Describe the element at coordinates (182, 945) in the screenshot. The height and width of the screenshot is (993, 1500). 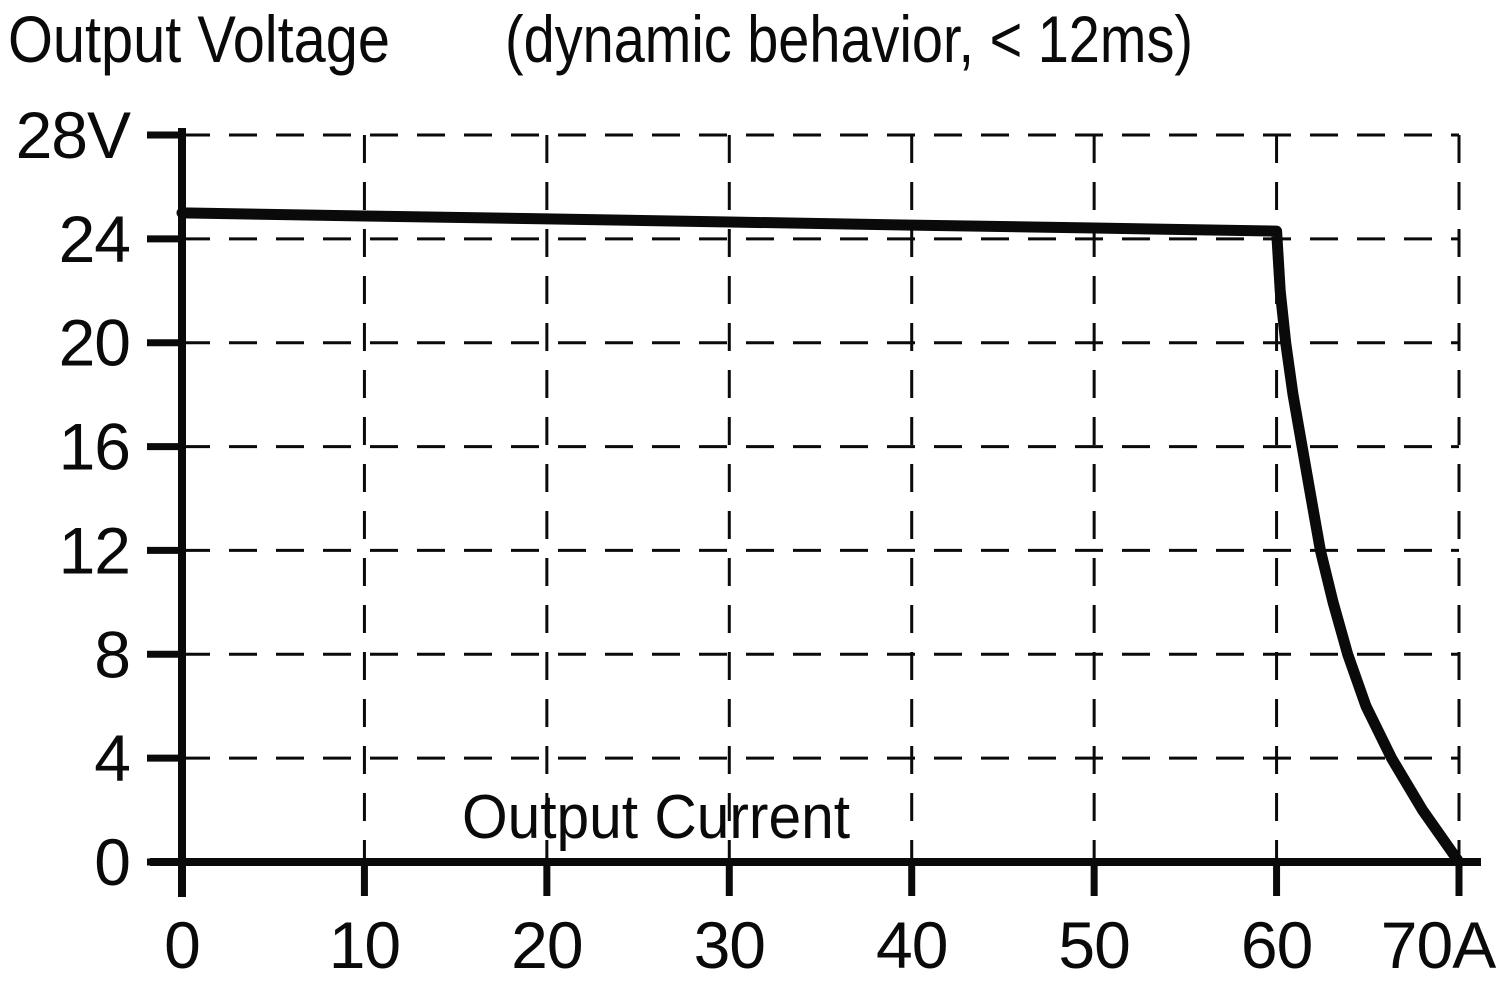
I see `x-tick-label-0: 0` at that location.